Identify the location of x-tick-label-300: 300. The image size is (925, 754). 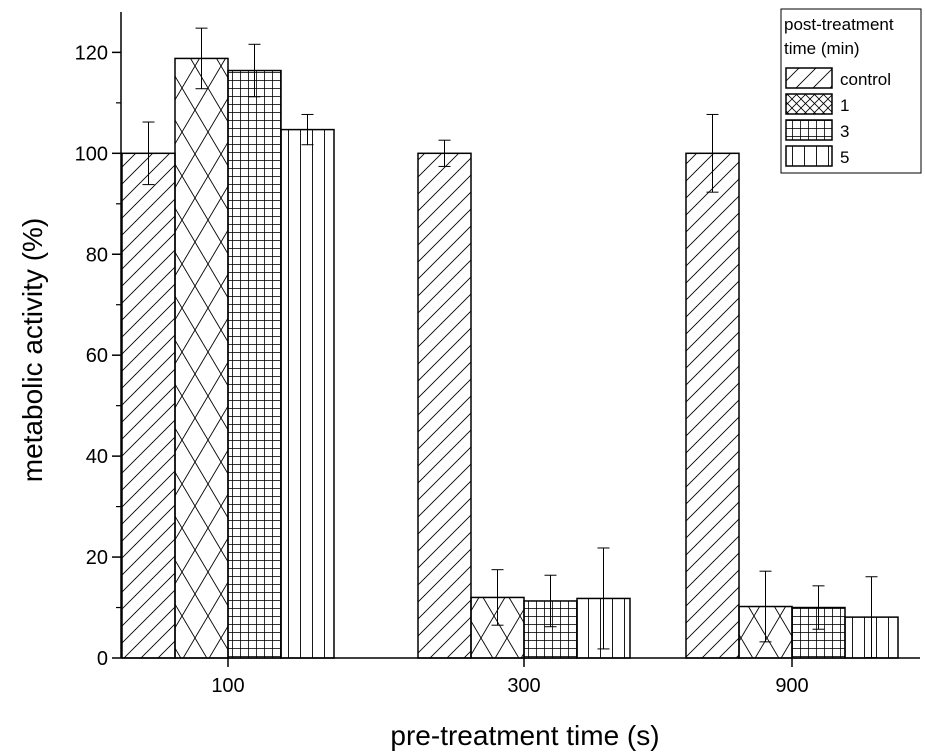
(523, 686).